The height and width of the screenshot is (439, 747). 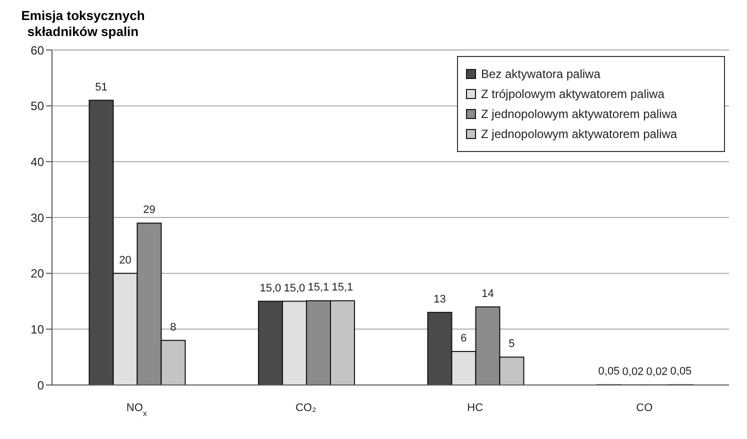 I want to click on y-axis-title: Emisja toksycznych składników spalin, so click(x=83, y=24).